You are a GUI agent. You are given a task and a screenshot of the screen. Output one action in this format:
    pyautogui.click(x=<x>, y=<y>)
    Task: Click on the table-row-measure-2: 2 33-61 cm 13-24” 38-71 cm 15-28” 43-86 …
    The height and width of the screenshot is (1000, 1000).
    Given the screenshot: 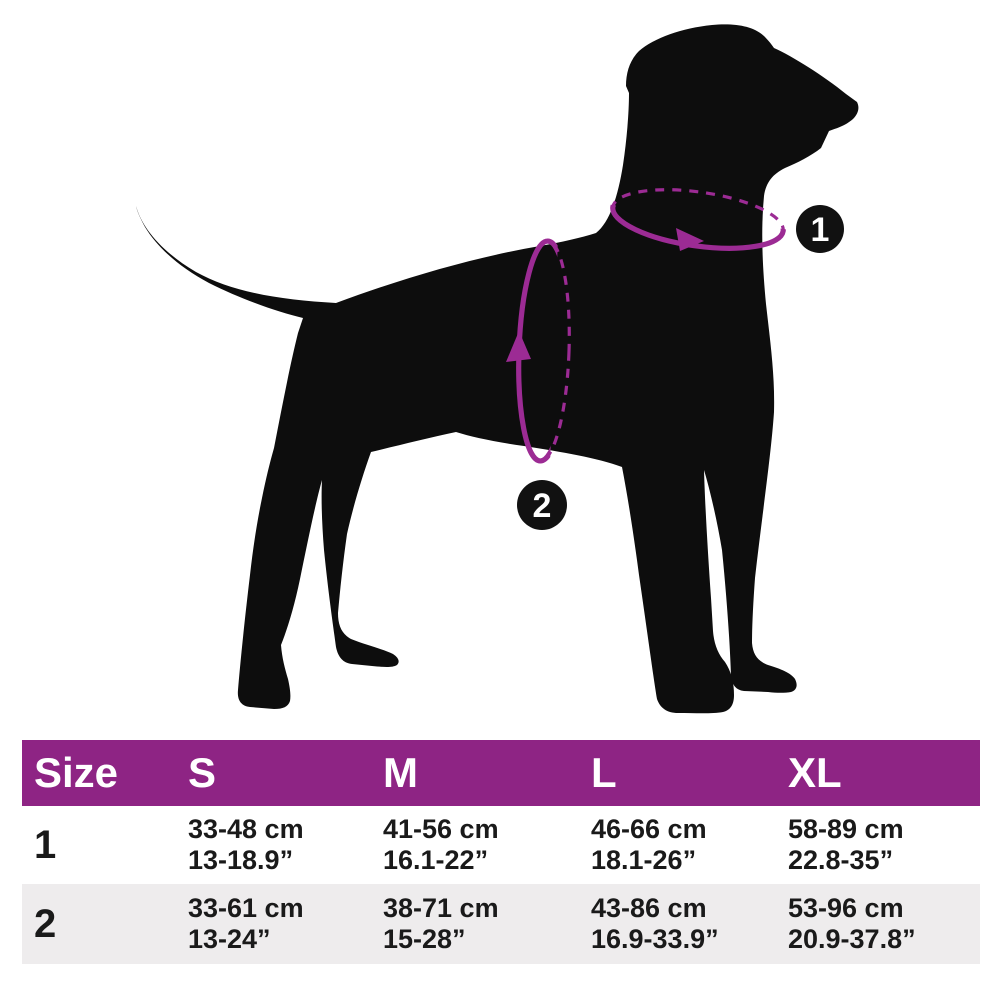 What is the action you would take?
    pyautogui.click(x=501, y=924)
    